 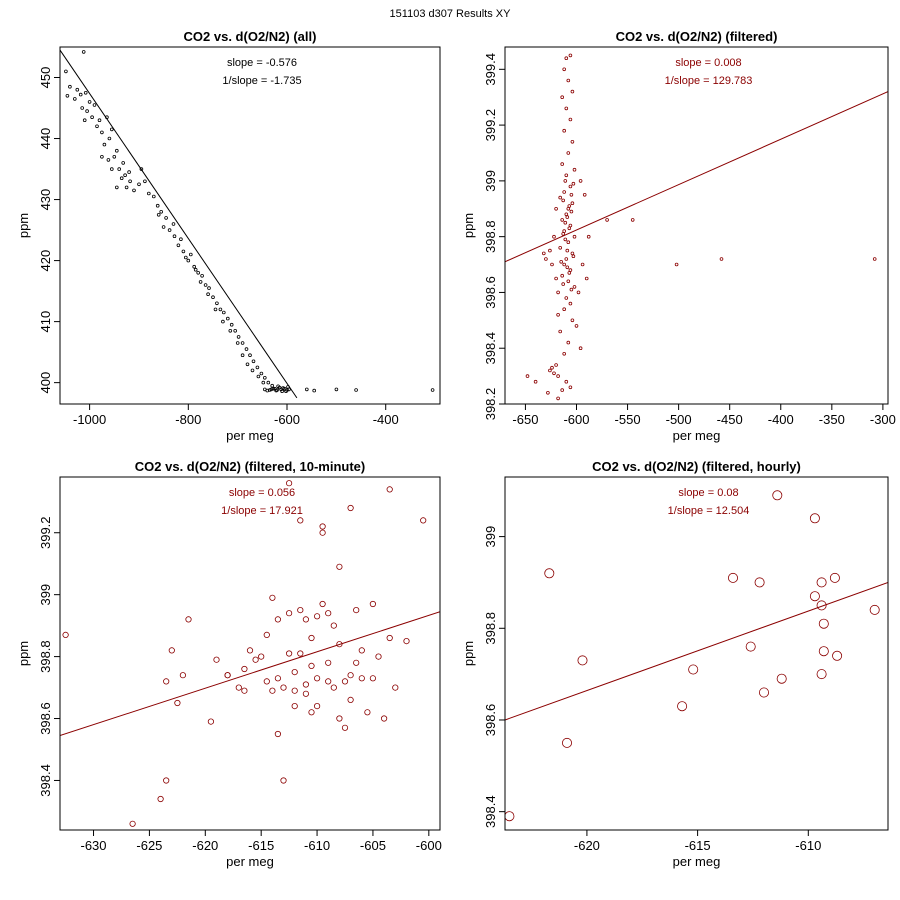 I want to click on chart-title: CO2 vs. d(O2/N2) (all), so click(x=250, y=36).